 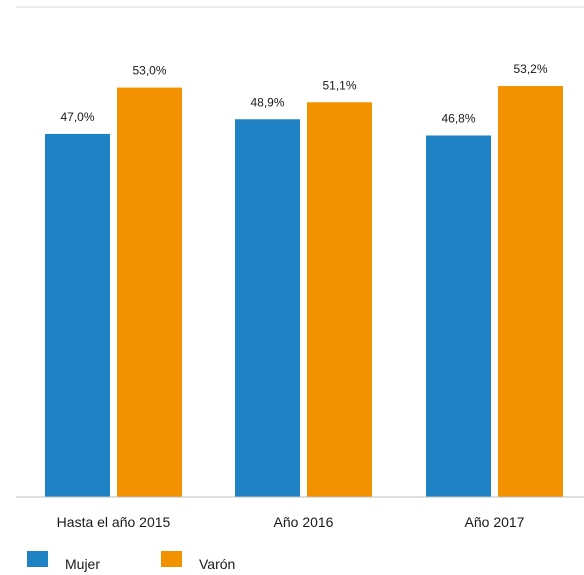 I want to click on legend: Mujer Varón, so click(x=131, y=561).